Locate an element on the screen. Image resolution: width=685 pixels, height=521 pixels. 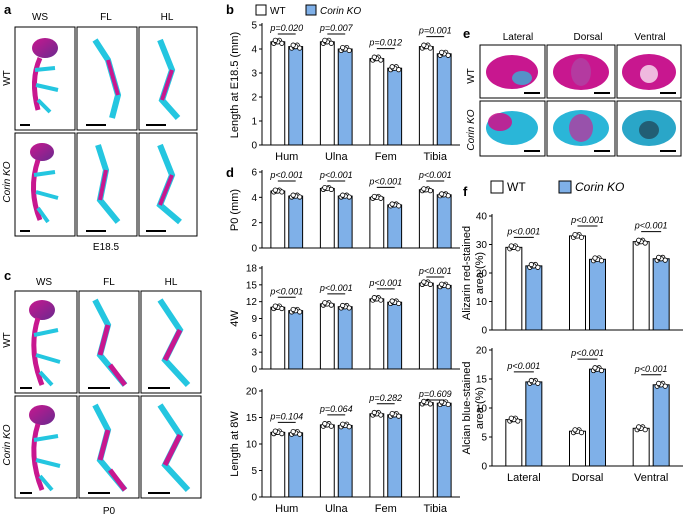
panel-a: a WS FL HL WT Corin KO is located at coordinates (100, 127).